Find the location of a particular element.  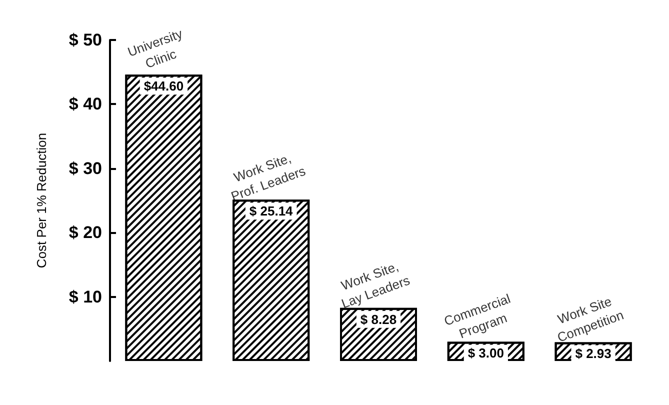

y-tick-label: $ 40 is located at coordinates (85, 104).